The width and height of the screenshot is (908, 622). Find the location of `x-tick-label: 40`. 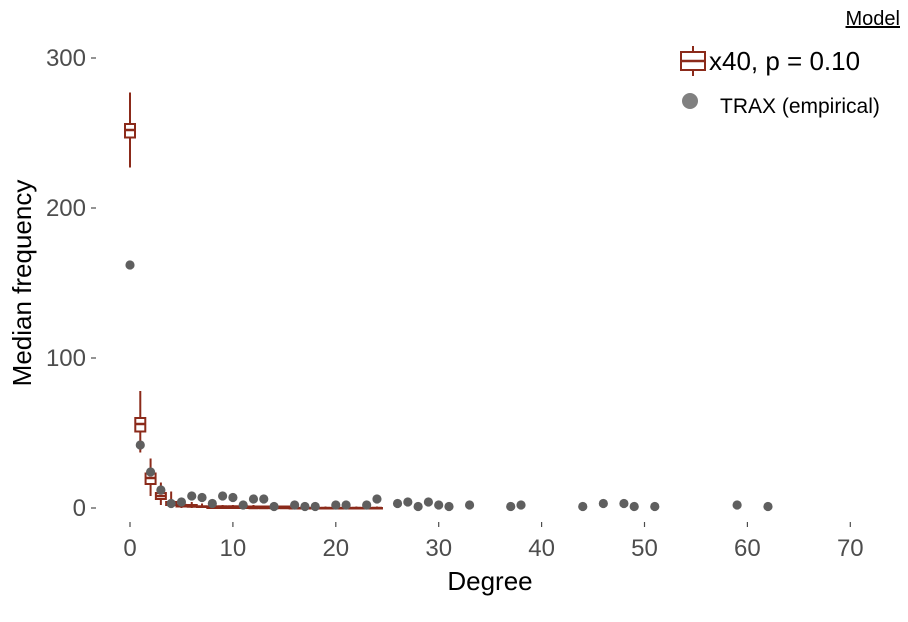

x-tick-label: 40 is located at coordinates (541, 548).